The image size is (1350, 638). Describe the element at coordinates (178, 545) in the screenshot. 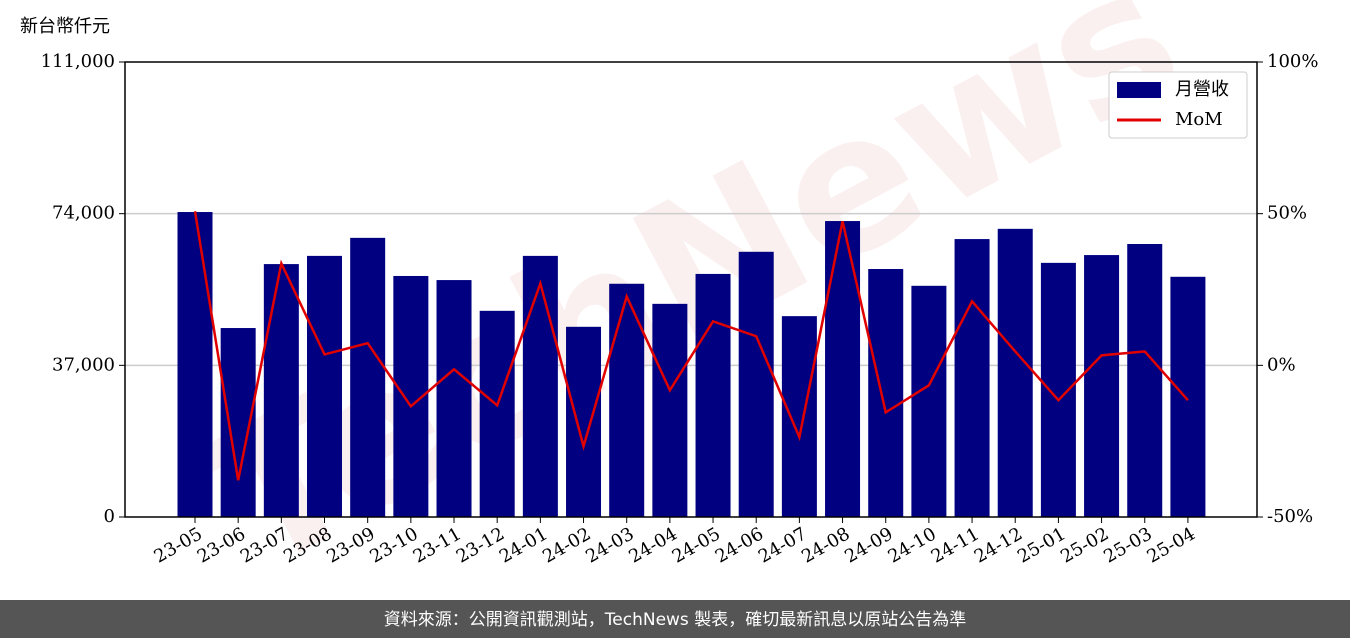

I see `x-tick-label: 23-05` at that location.